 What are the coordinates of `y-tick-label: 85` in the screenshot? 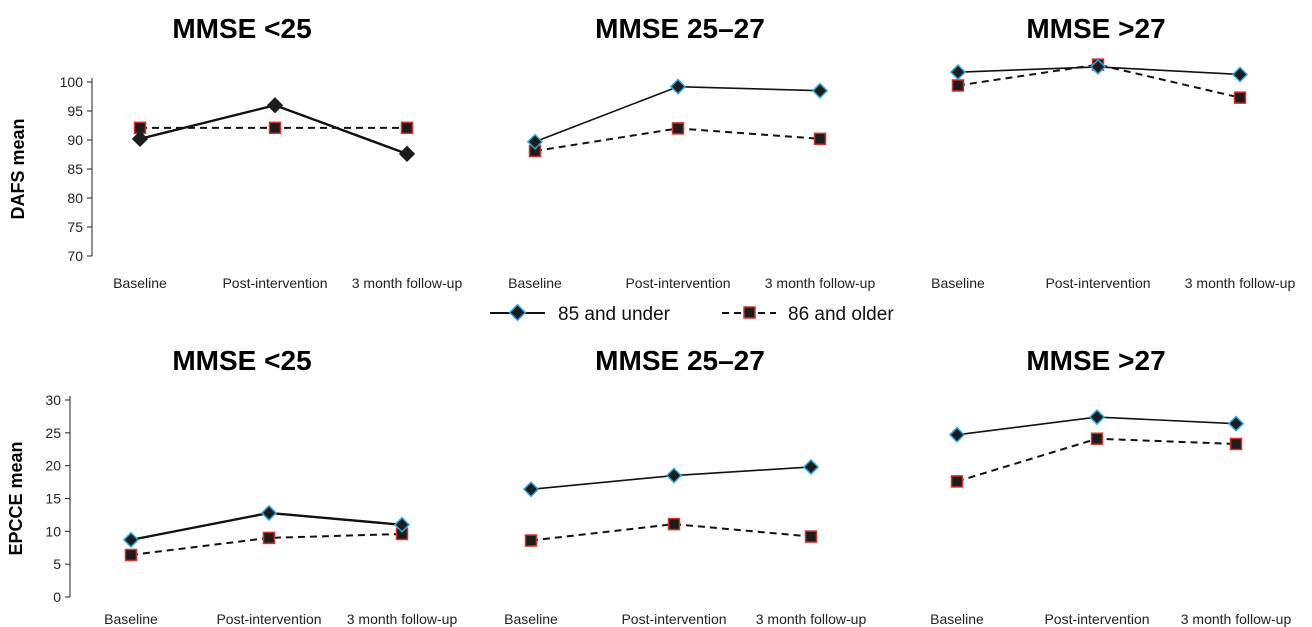 It's located at (75, 169).